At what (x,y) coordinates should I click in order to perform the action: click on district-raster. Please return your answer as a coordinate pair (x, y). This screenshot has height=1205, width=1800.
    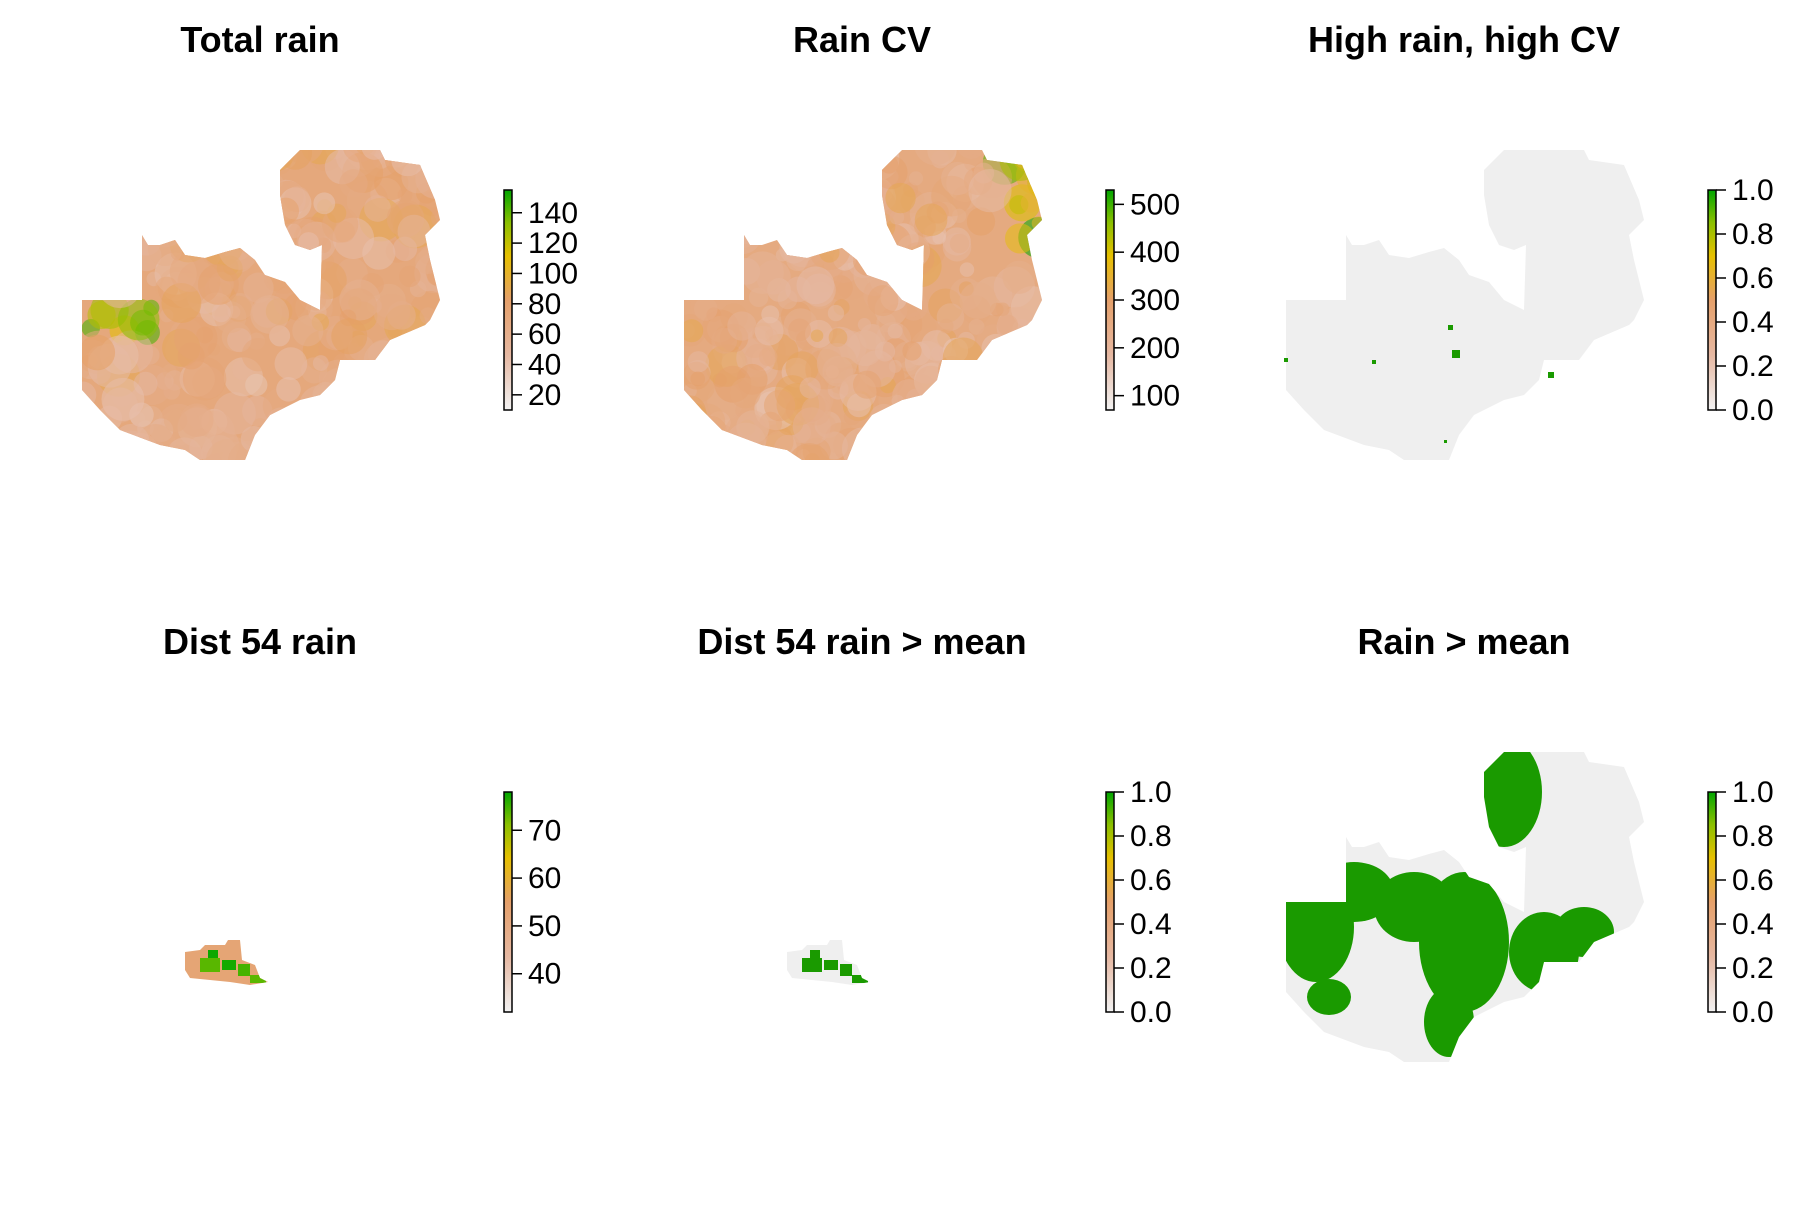
    Looking at the image, I should click on (828, 962).